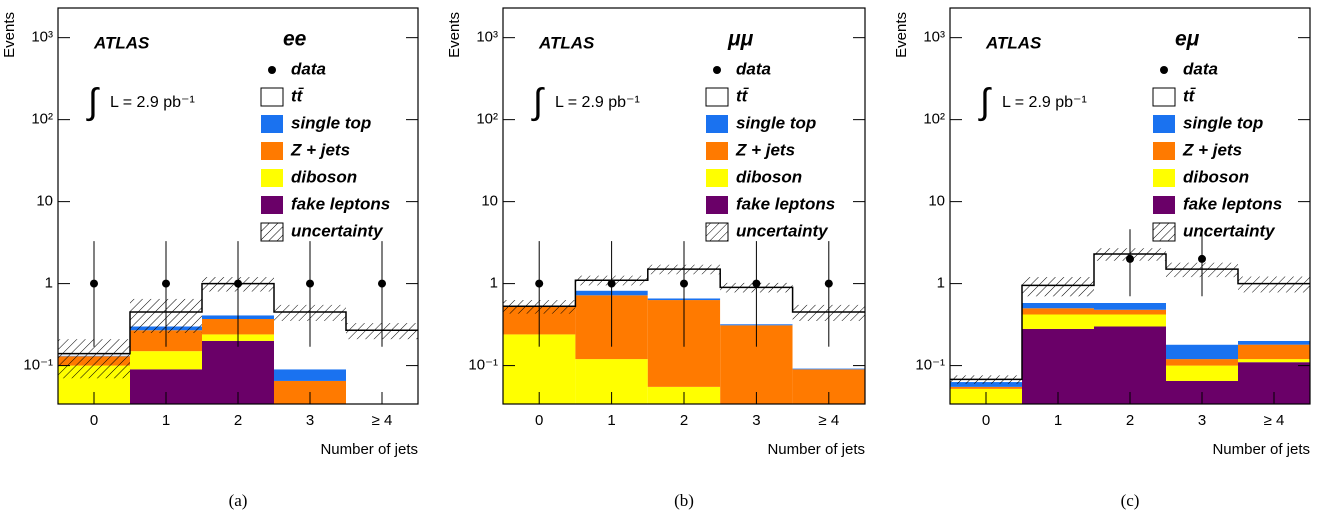 This screenshot has height=518, width=1321. What do you see at coordinates (934, 119) in the screenshot?
I see `y-tick-label: 10²` at bounding box center [934, 119].